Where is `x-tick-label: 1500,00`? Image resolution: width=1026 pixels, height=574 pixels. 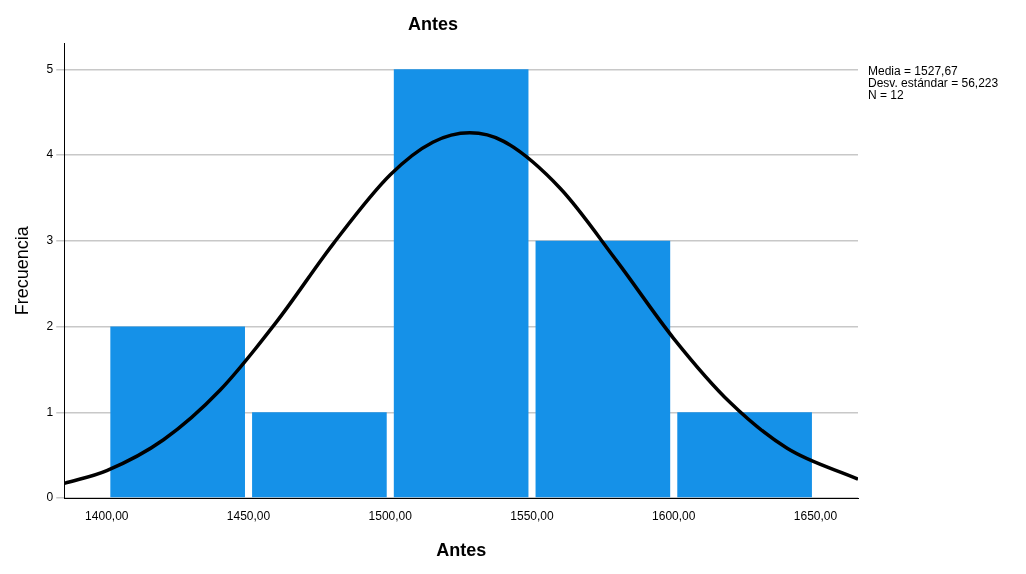
x-tick-label: 1500,00 is located at coordinates (390, 515).